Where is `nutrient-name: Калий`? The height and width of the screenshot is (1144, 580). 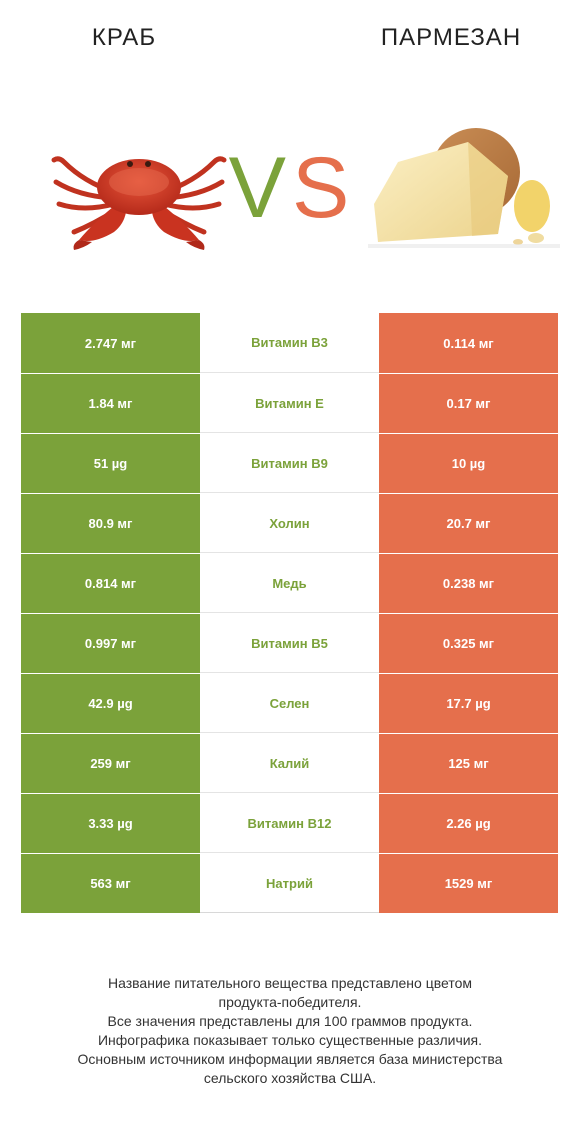
nutrient-name: Калий is located at coordinates (289, 763).